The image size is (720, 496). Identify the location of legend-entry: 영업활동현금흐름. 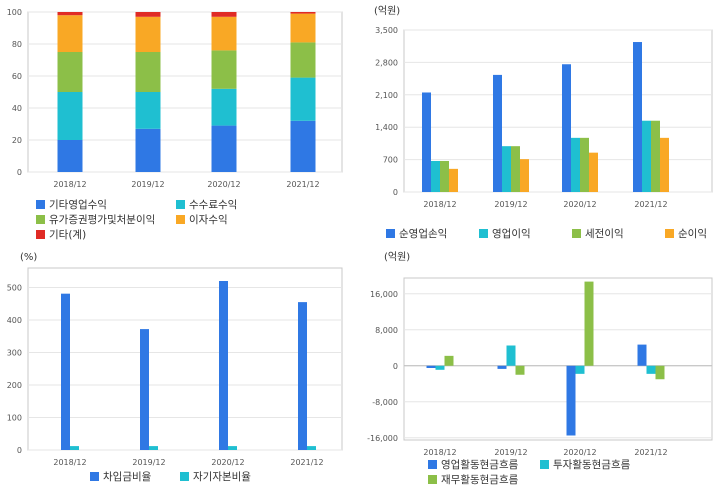
(480, 464).